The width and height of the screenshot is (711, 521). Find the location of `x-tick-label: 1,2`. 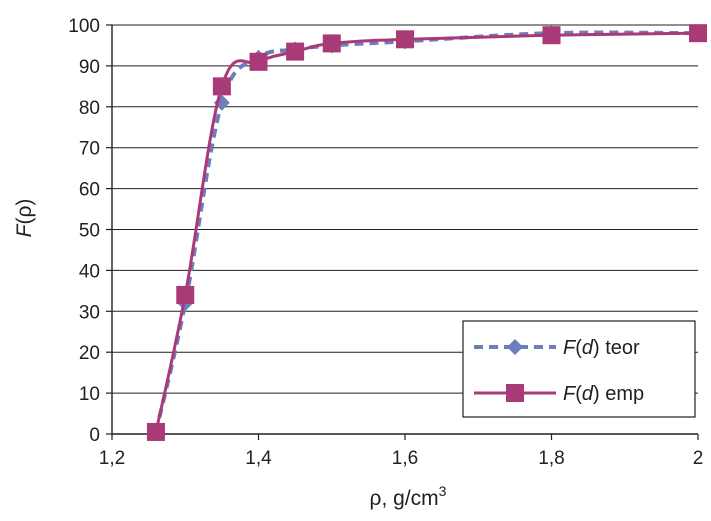

x-tick-label: 1,2 is located at coordinates (112, 458).